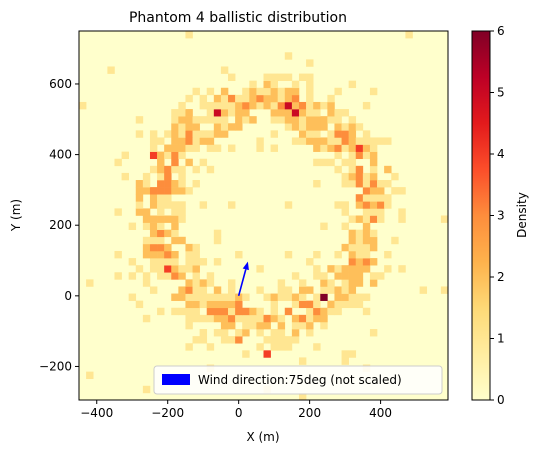 Image resolution: width=539 pixels, height=453 pixels. Describe the element at coordinates (239, 413) in the screenshot. I see `x-tick-label: 0` at that location.